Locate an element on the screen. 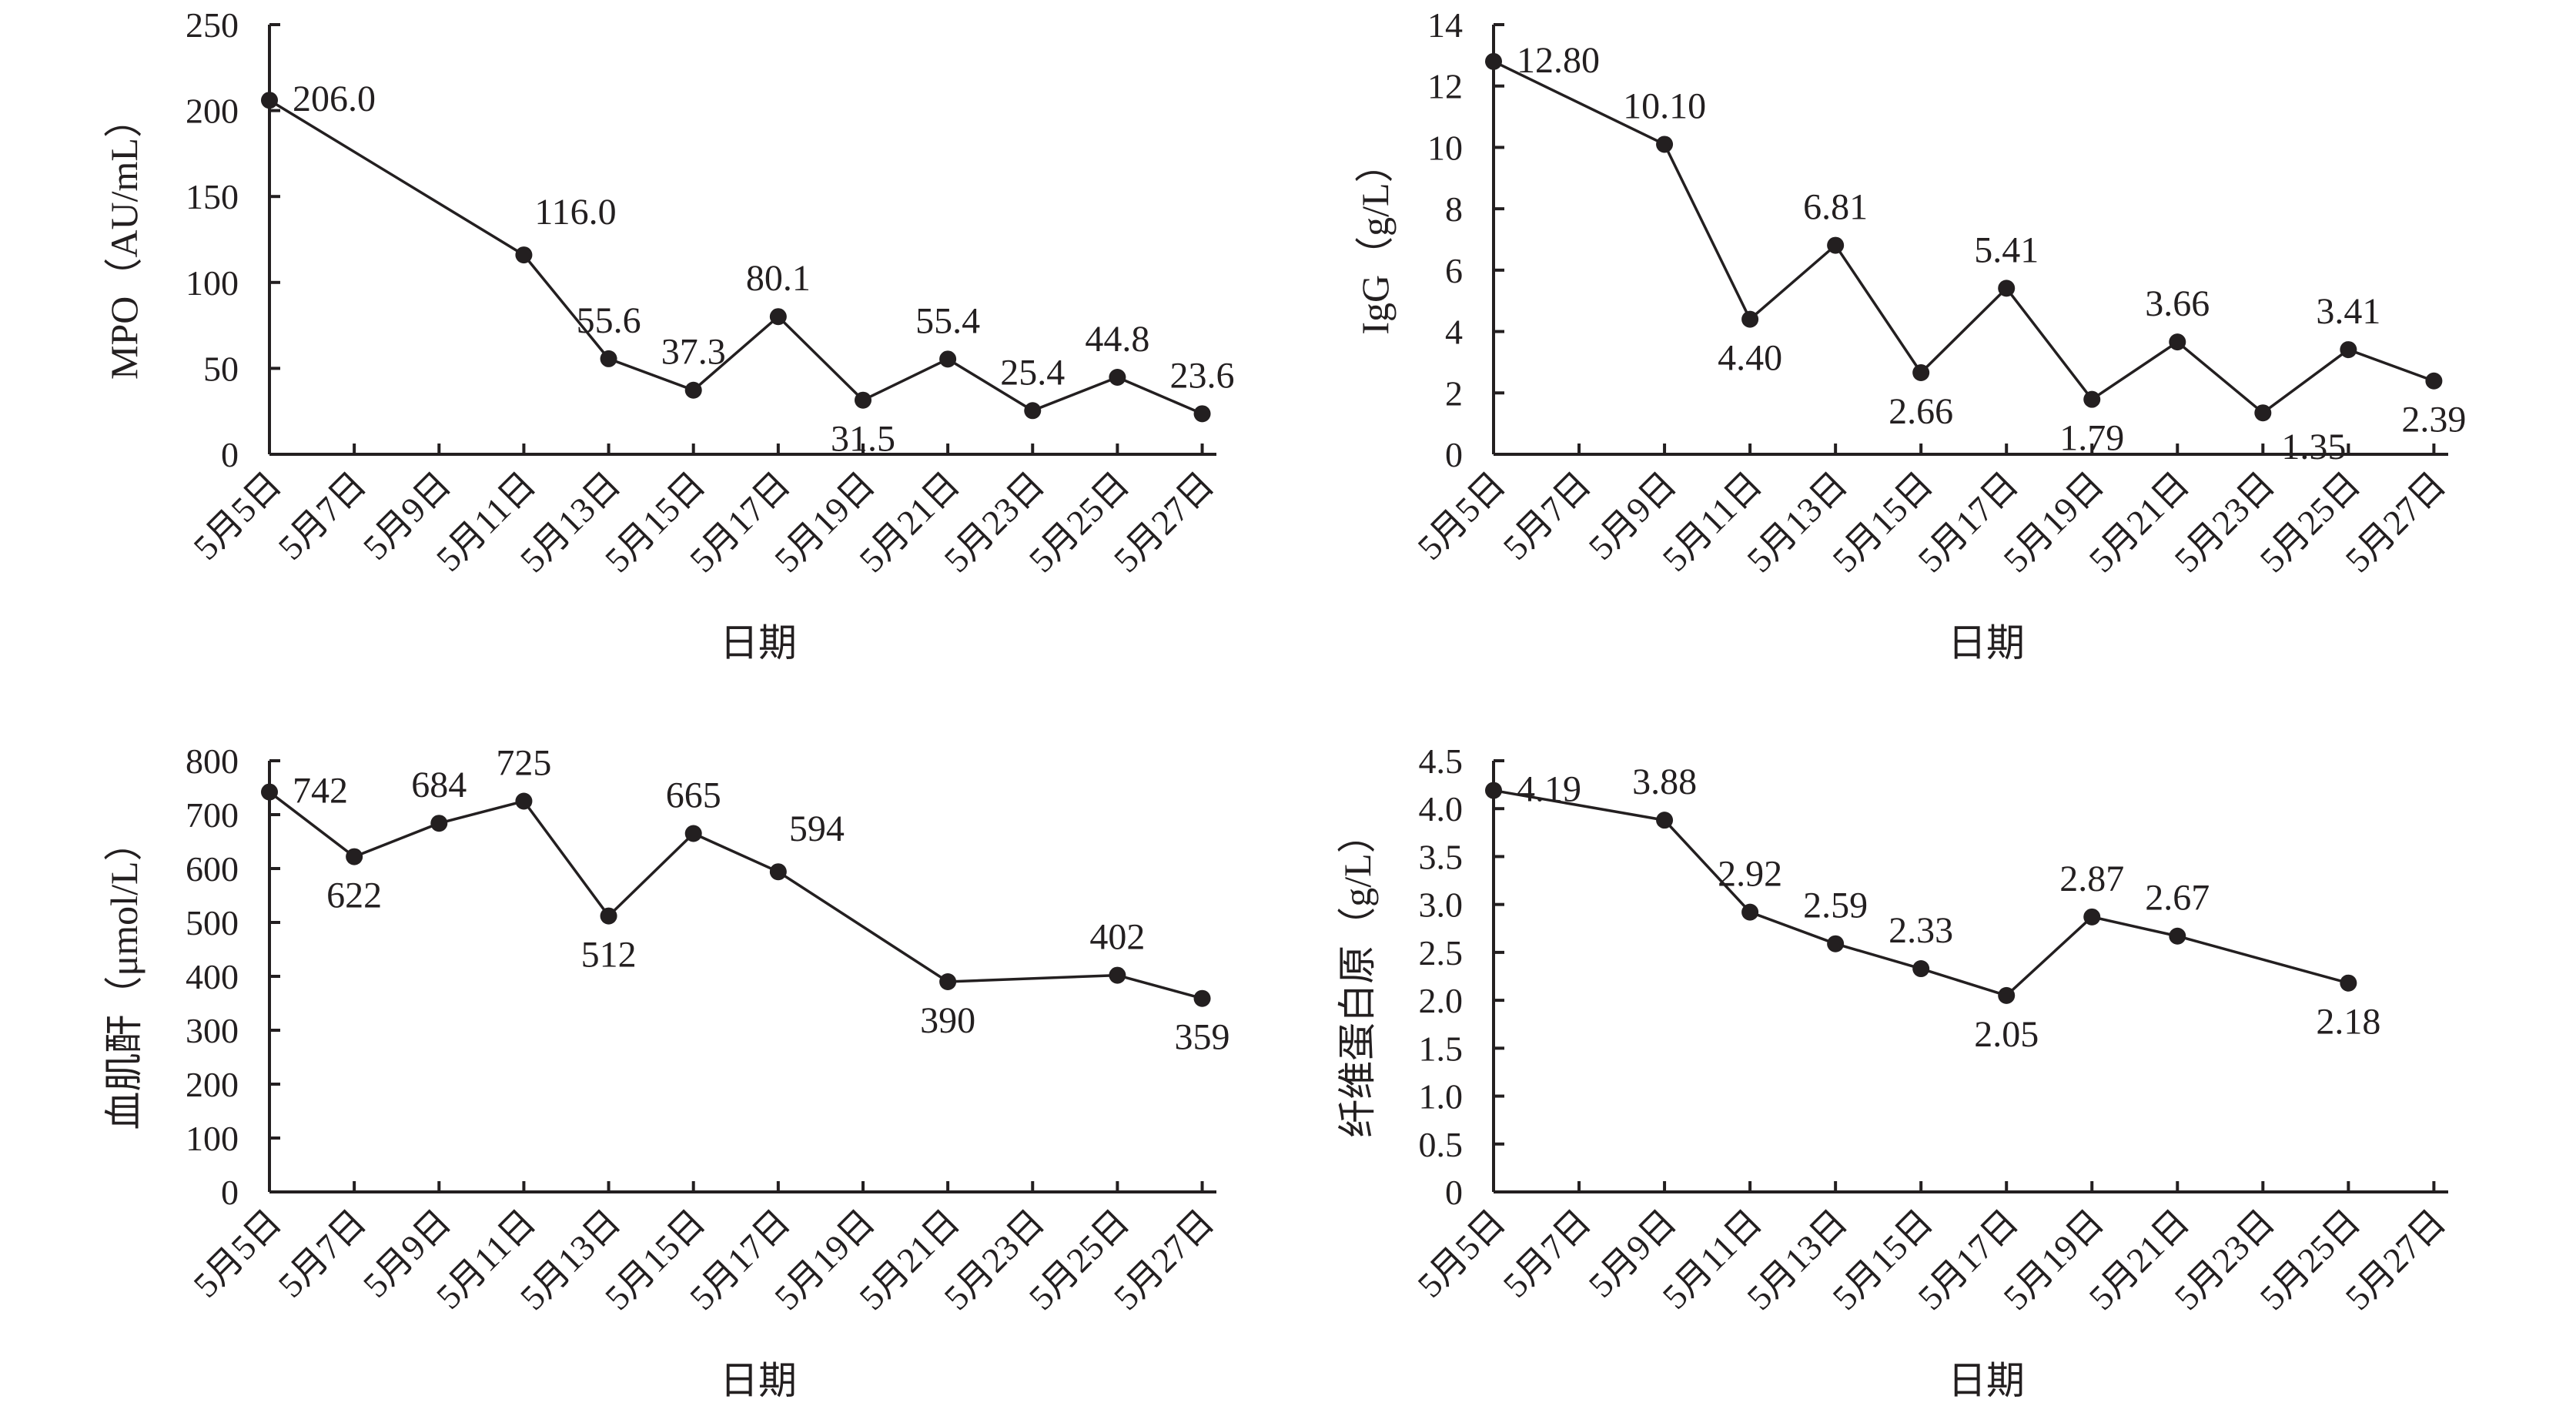 The width and height of the screenshot is (2576, 1416). data-label: 80.1 is located at coordinates (778, 278).